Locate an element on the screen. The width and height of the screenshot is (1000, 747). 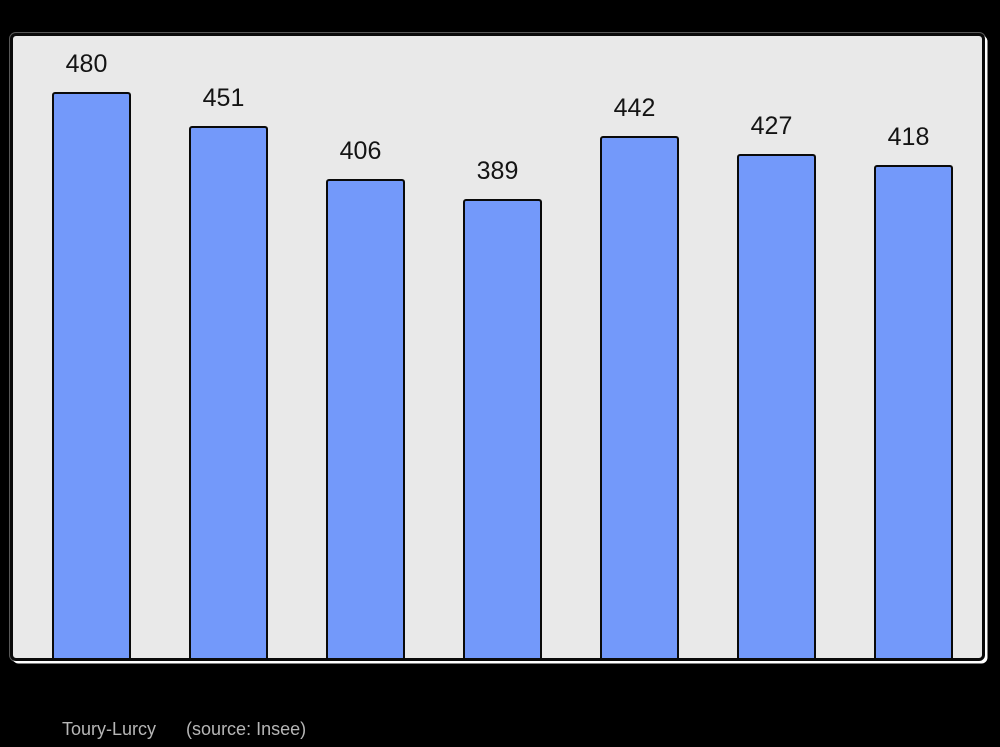
bar-value-label: 442 is located at coordinates (634, 108).